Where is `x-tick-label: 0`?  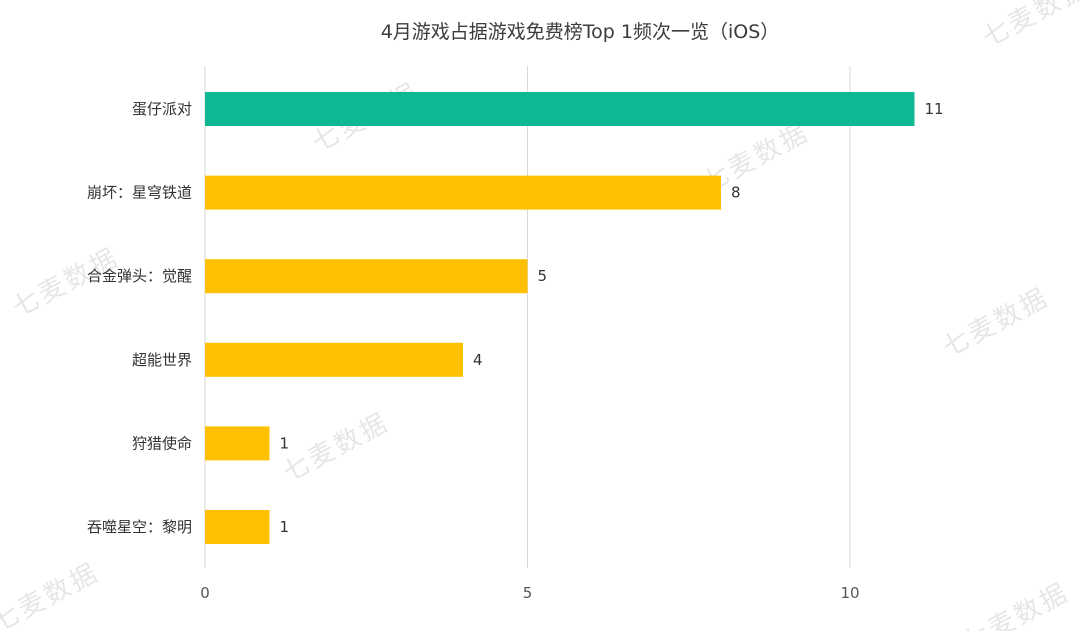
x-tick-label: 0 is located at coordinates (205, 593).